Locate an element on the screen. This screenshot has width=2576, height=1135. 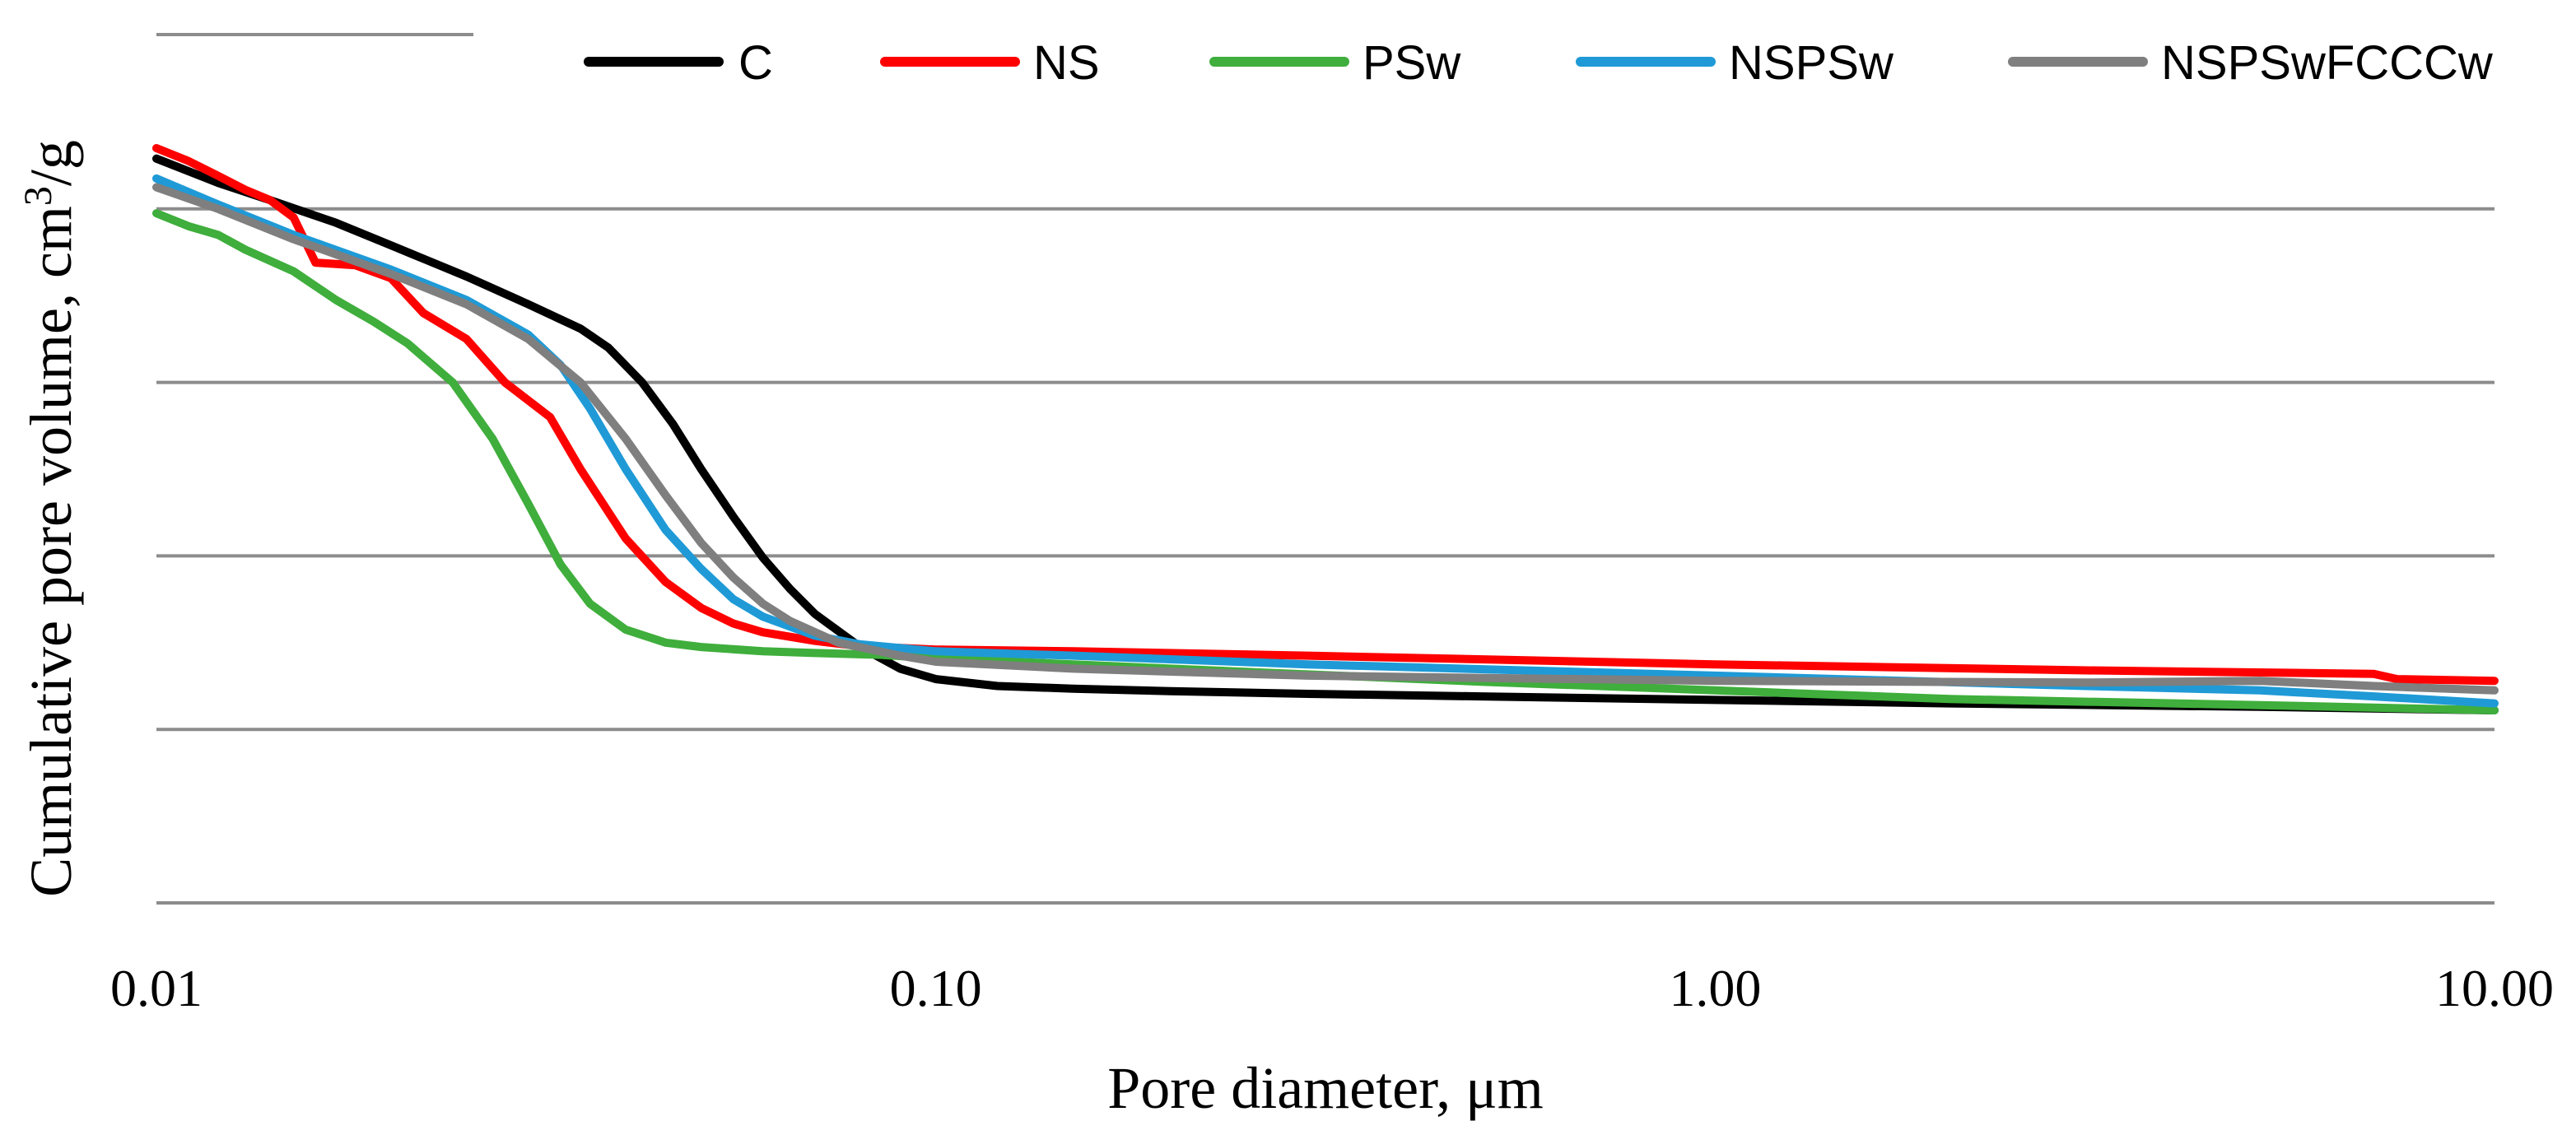
y-axis-title-superscript: 3 is located at coordinates (38, 196).